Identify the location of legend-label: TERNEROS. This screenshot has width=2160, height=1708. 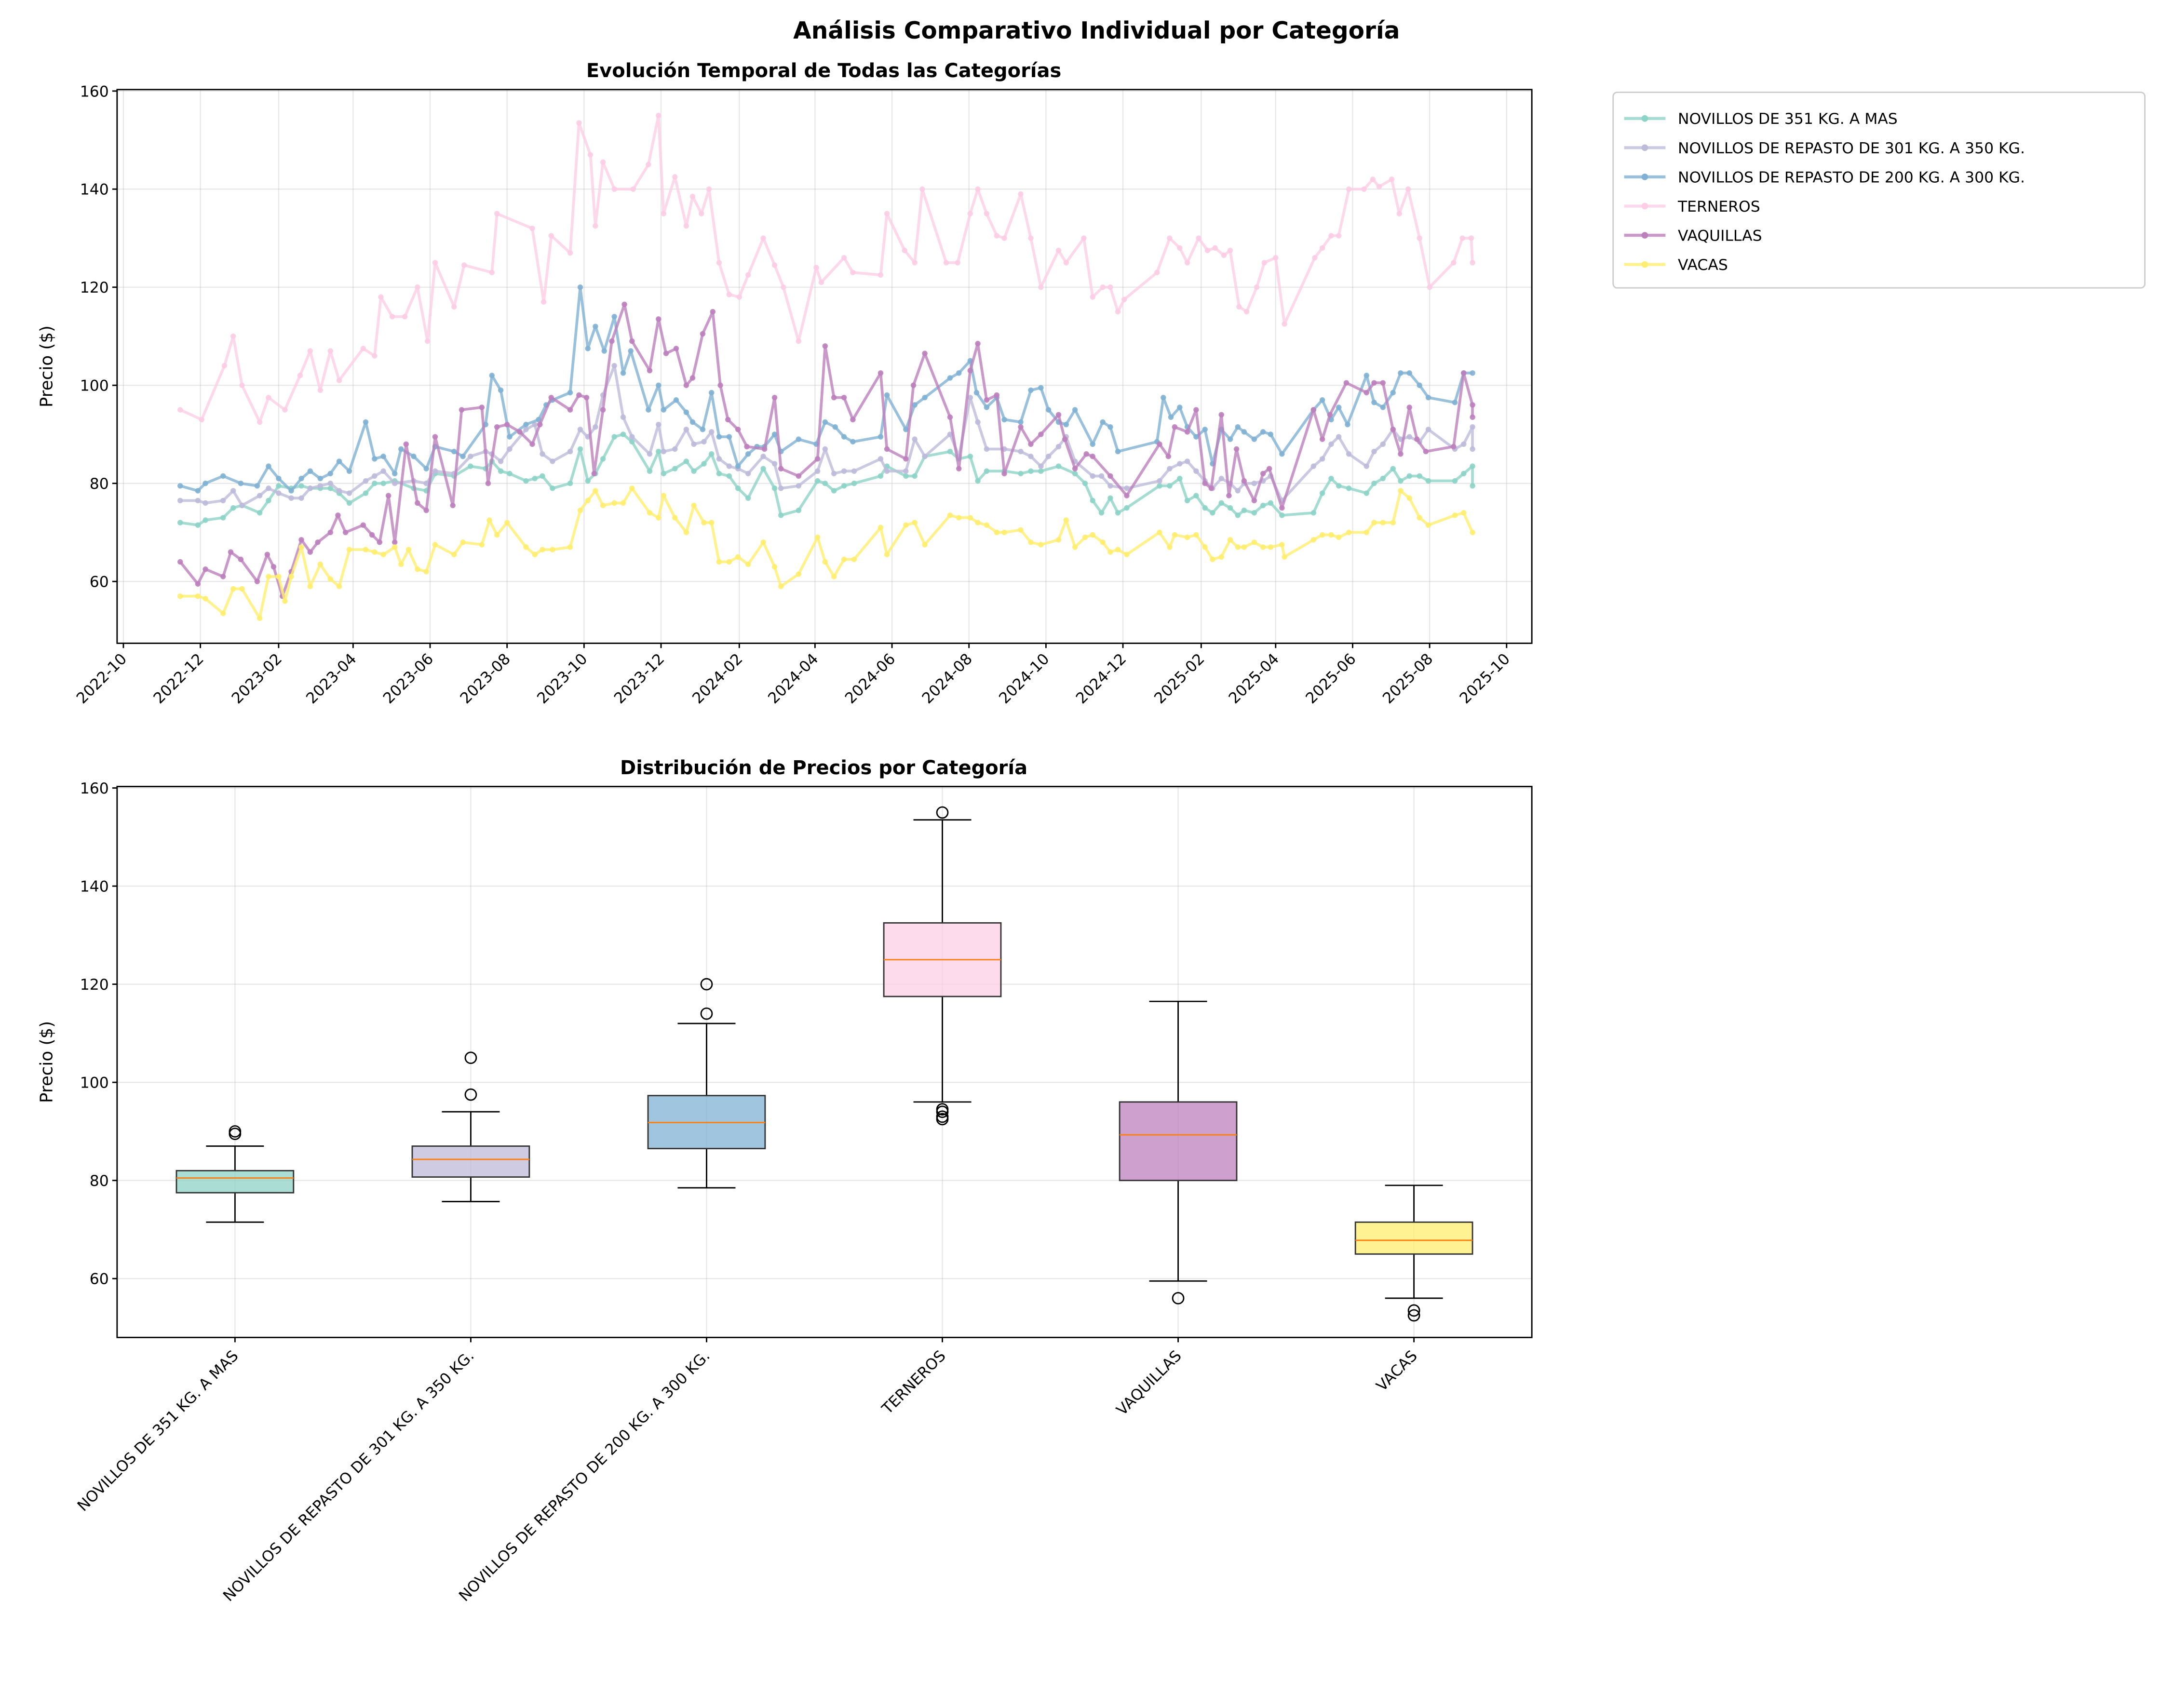
(1718, 206).